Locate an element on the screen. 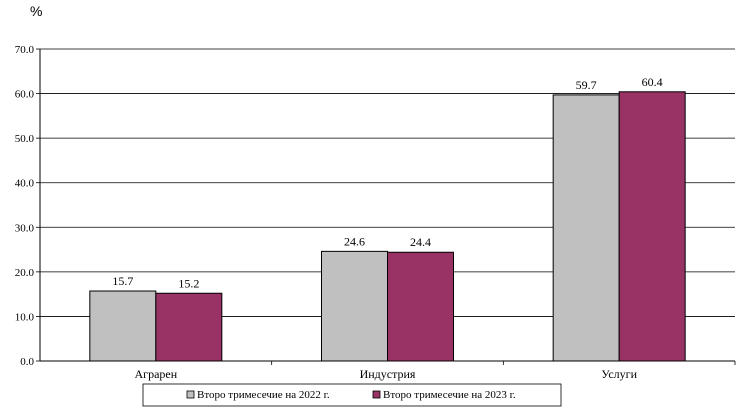  category-labels: Аграрен Индустрия Услуги is located at coordinates (385, 374).